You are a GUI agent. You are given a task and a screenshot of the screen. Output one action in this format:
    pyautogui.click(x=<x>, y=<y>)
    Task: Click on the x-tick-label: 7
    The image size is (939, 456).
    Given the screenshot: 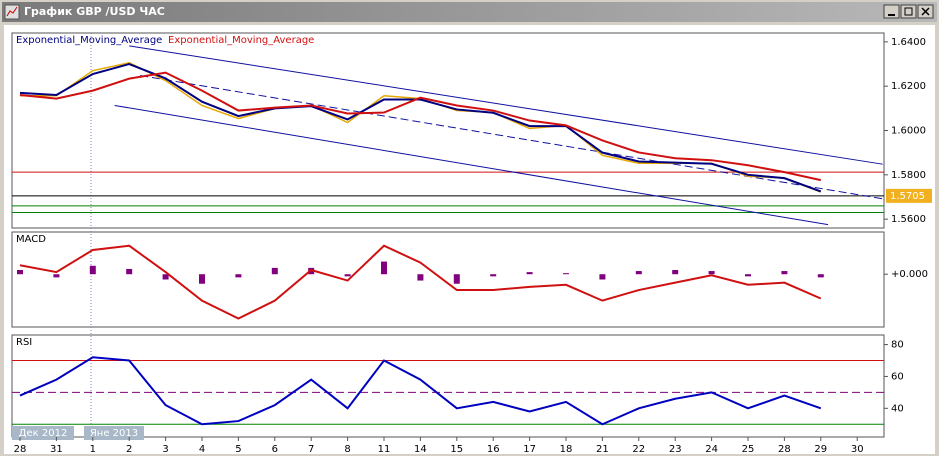 What is the action you would take?
    pyautogui.click(x=311, y=449)
    